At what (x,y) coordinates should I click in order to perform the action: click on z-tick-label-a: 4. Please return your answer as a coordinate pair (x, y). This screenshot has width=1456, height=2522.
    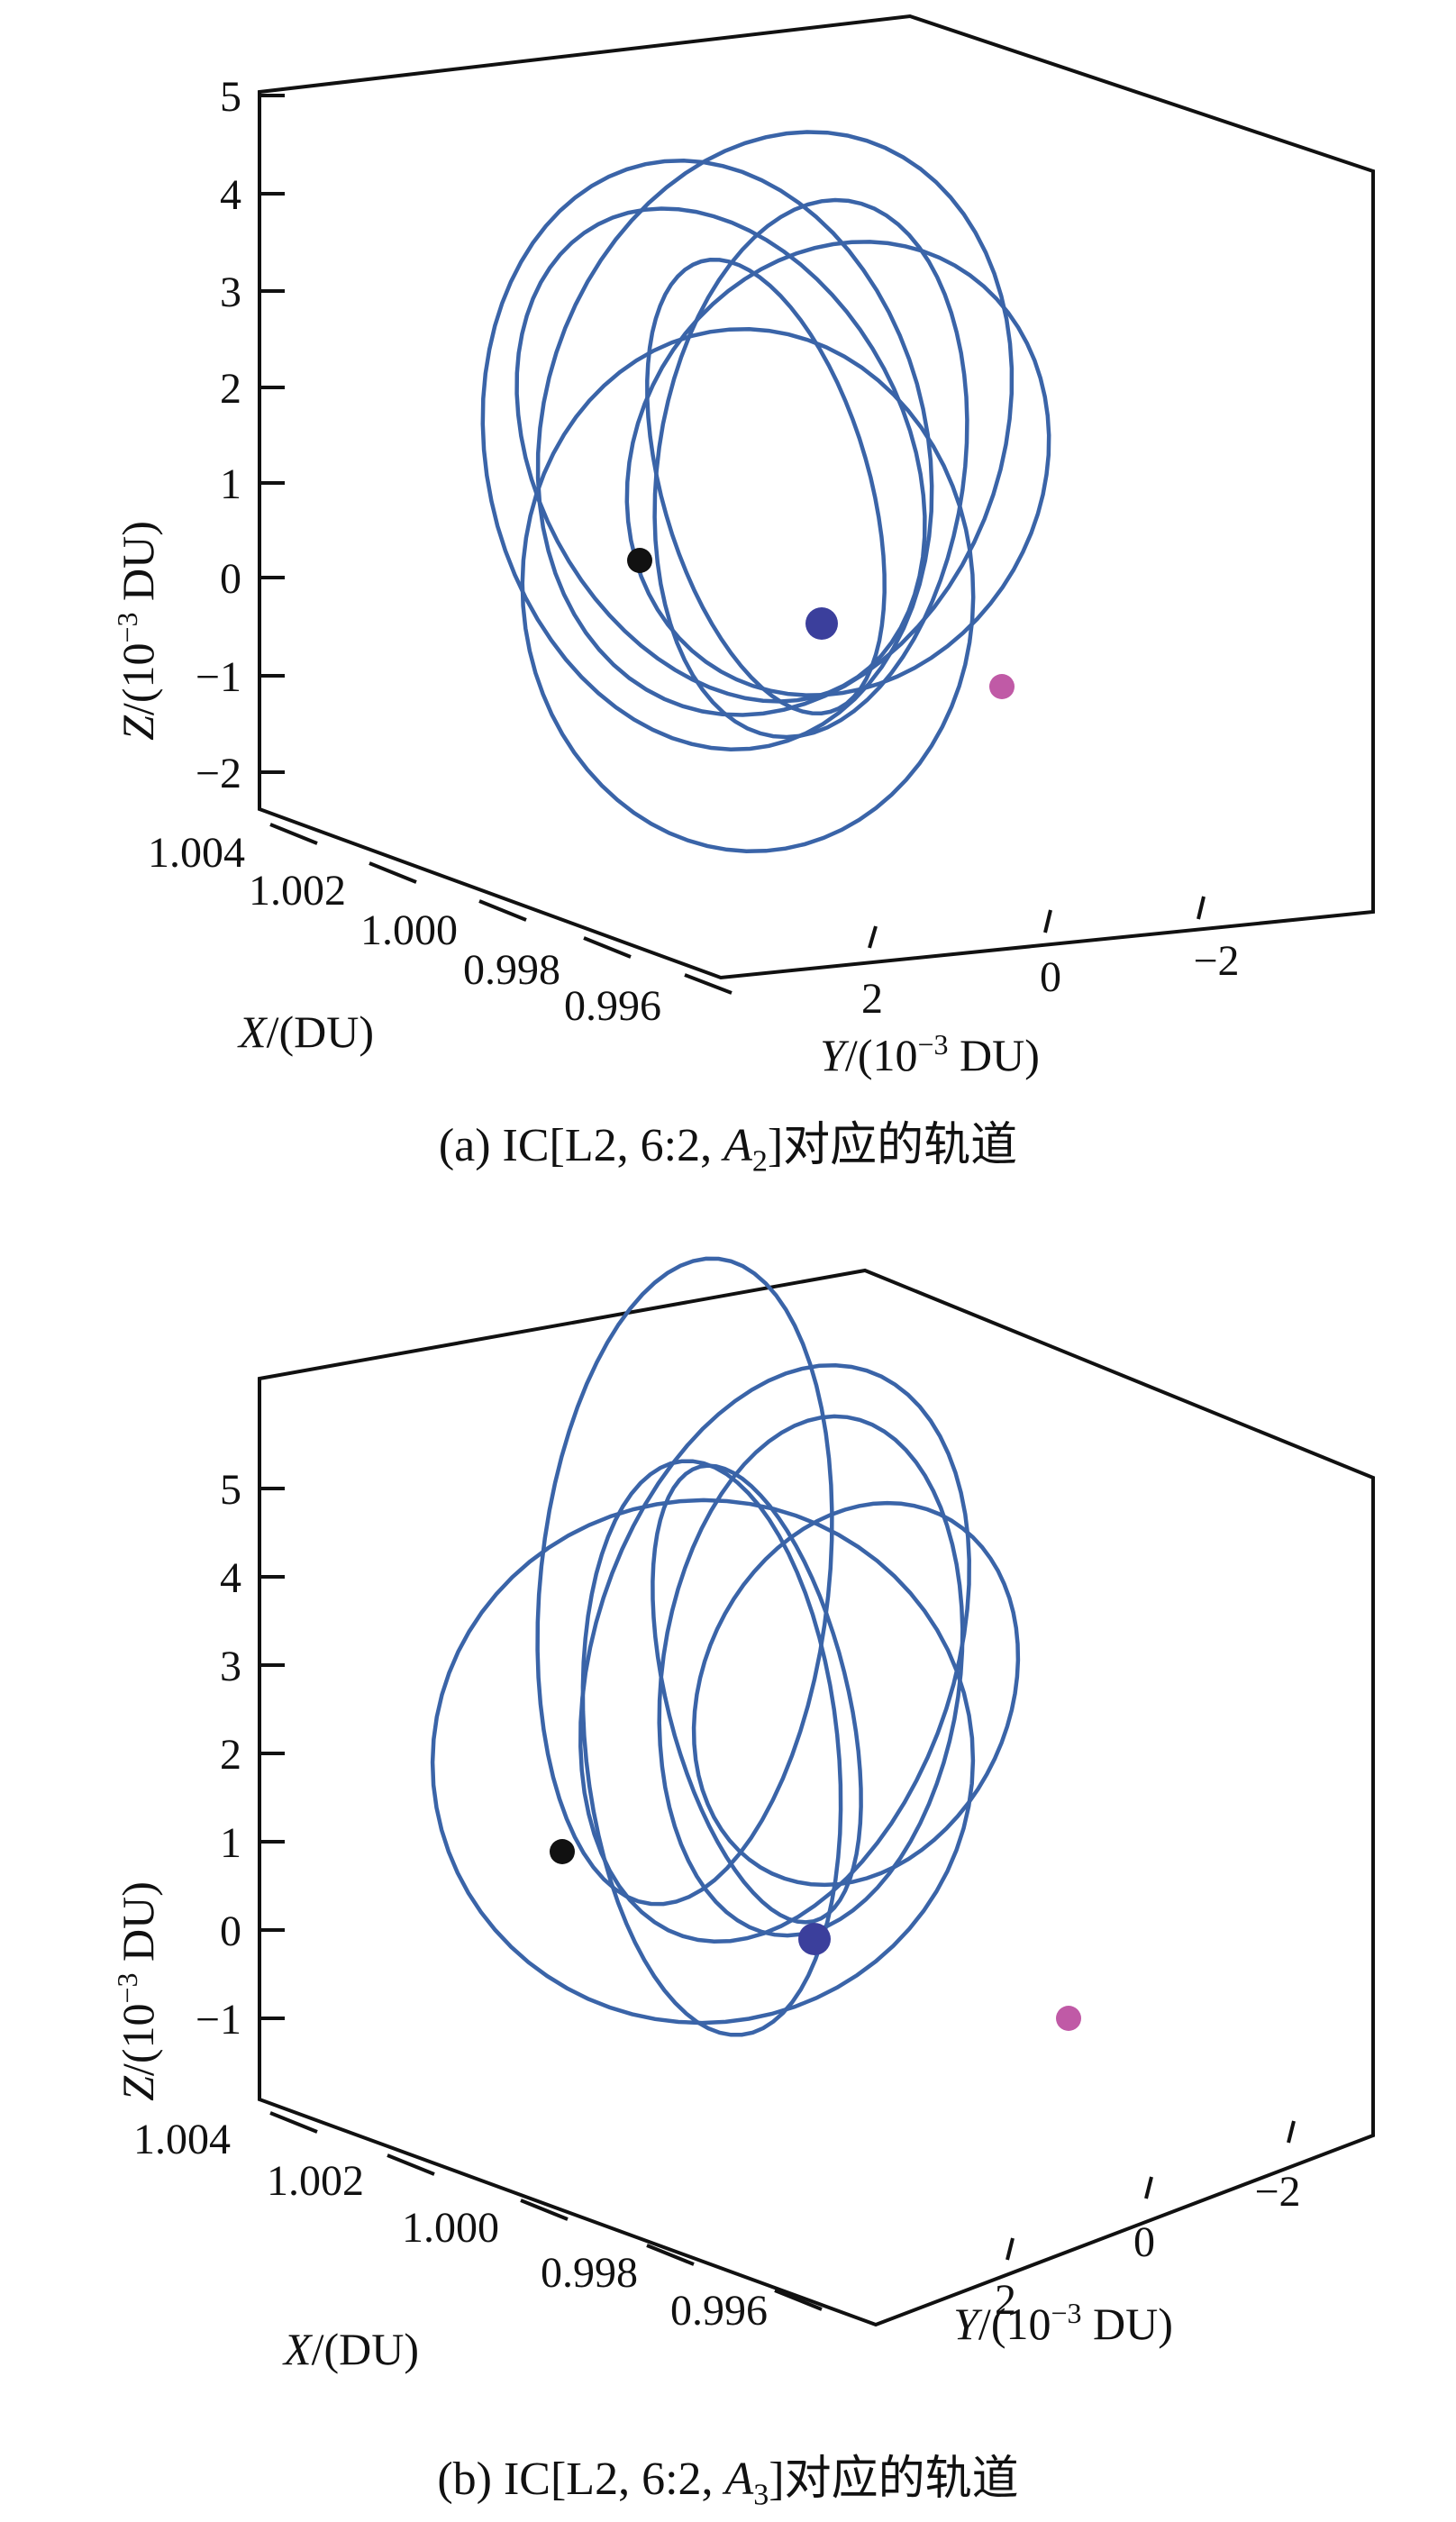
    Looking at the image, I should click on (230, 195).